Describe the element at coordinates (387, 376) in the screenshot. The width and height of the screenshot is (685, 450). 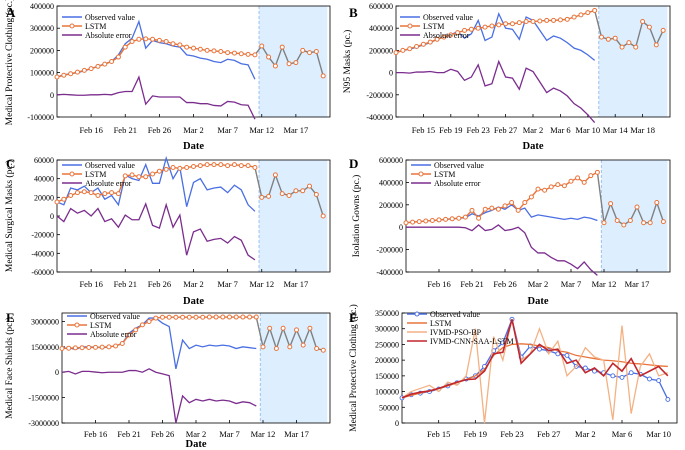
I see `y-tick-label: 150000` at that location.